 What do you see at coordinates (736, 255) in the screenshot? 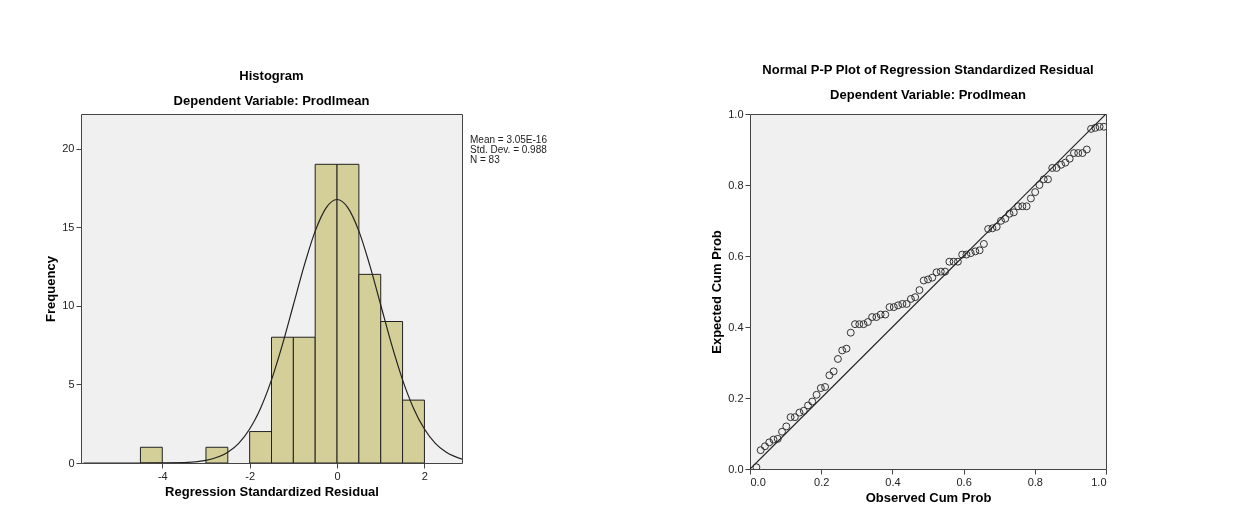
I see `y-tick-label: 0.6` at bounding box center [736, 255].